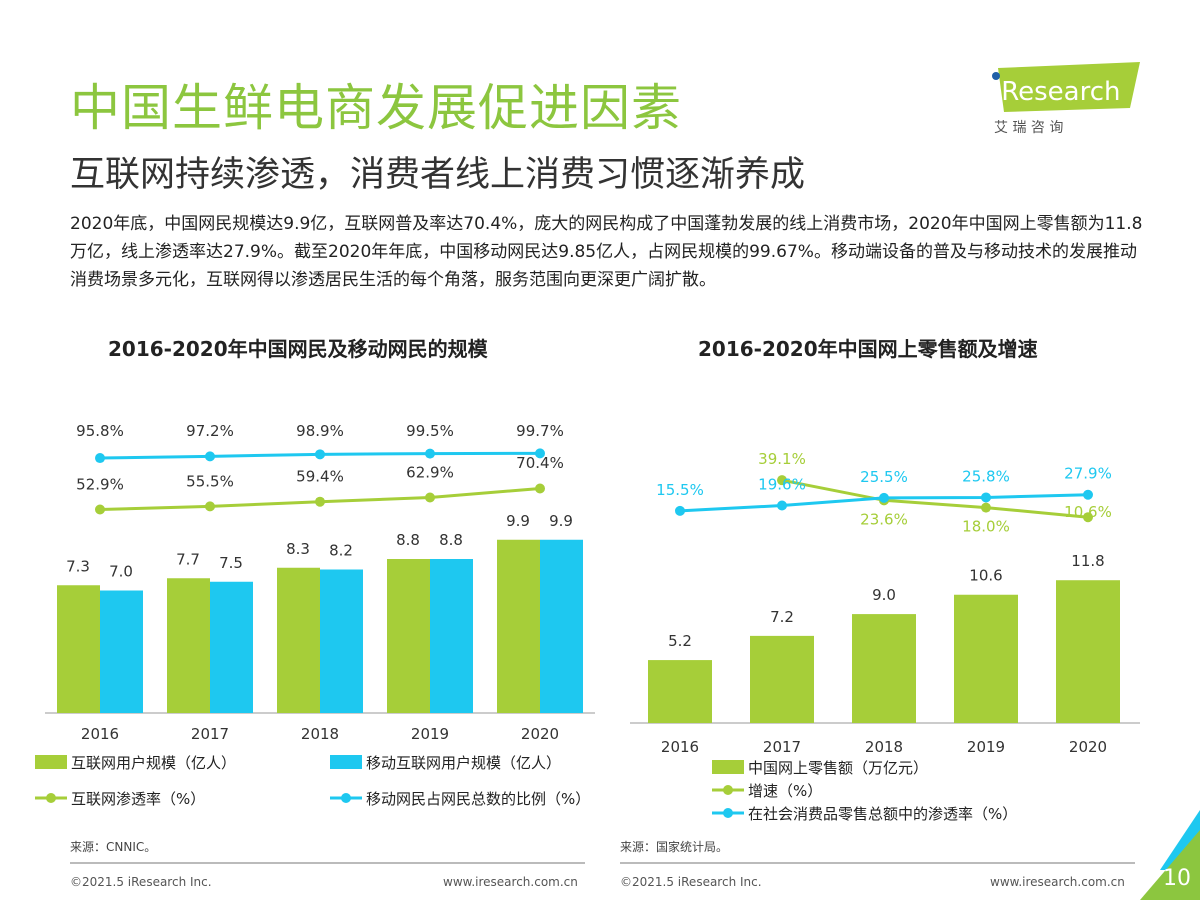 The image size is (1200, 900). What do you see at coordinates (463, 763) in the screenshot?
I see `legend-label: 移动互联网用户规模（亿人）` at bounding box center [463, 763].